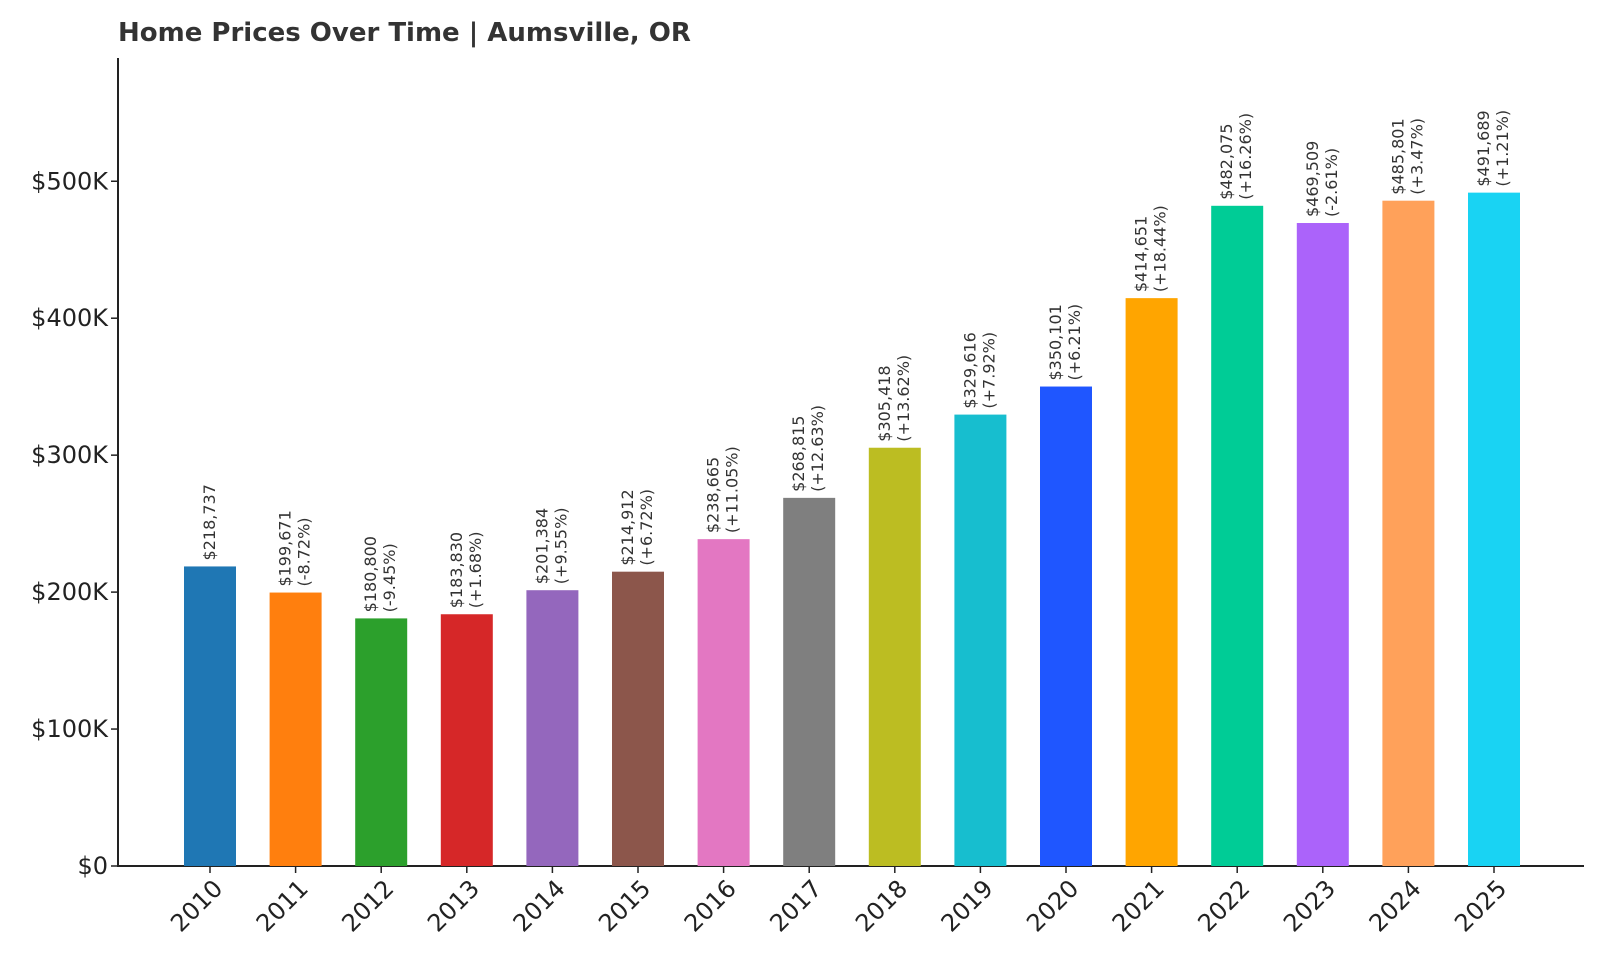  Describe the element at coordinates (404, 33) in the screenshot. I see `chart-title: Home Prices Over Time | Aumsville, OR` at that location.